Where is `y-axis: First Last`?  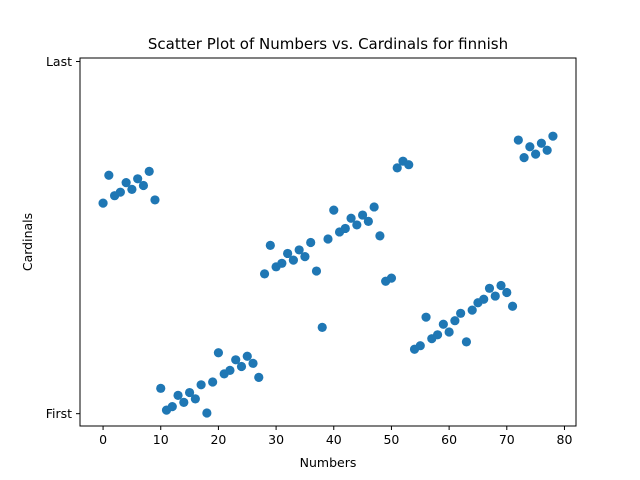
y-axis: First Last is located at coordinates (63, 237).